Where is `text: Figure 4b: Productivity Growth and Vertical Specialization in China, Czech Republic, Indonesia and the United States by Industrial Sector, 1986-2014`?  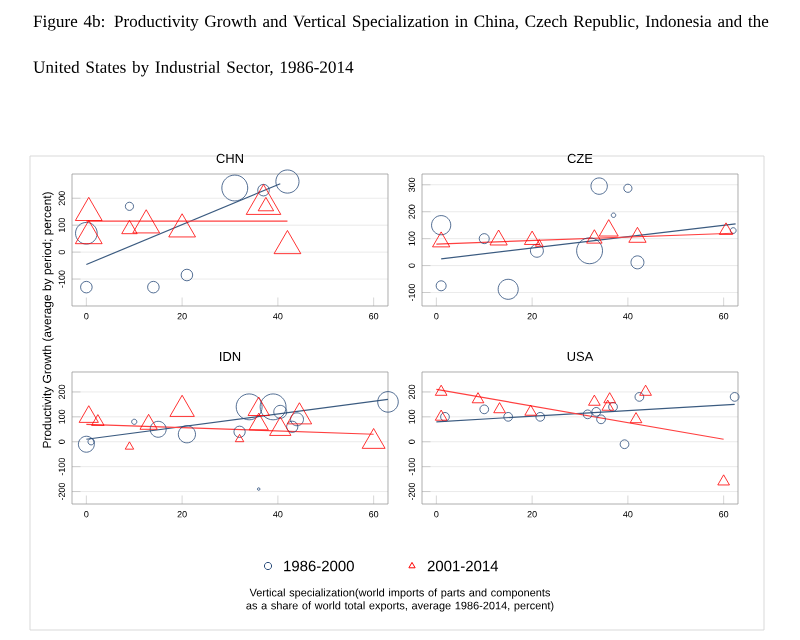 text: Figure 4b: Productivity Growth and Vertical Specialization in China, Czech Republic, Indonesia and the United States by Industrial Sector, 1986-2014 is located at coordinates (401, 46).